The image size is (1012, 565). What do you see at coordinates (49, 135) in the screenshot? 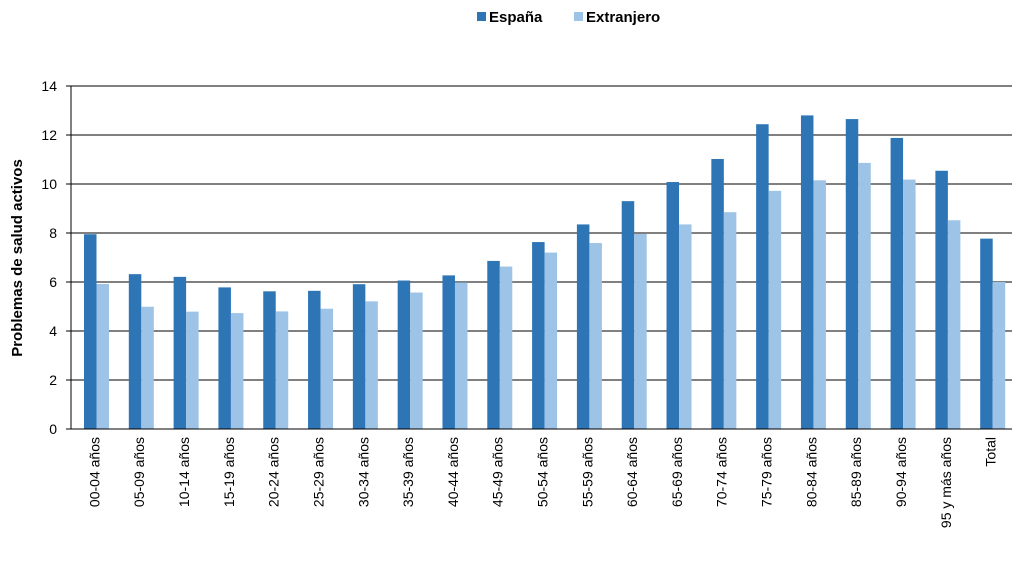
I see `y-tick-label: 12` at bounding box center [49, 135].